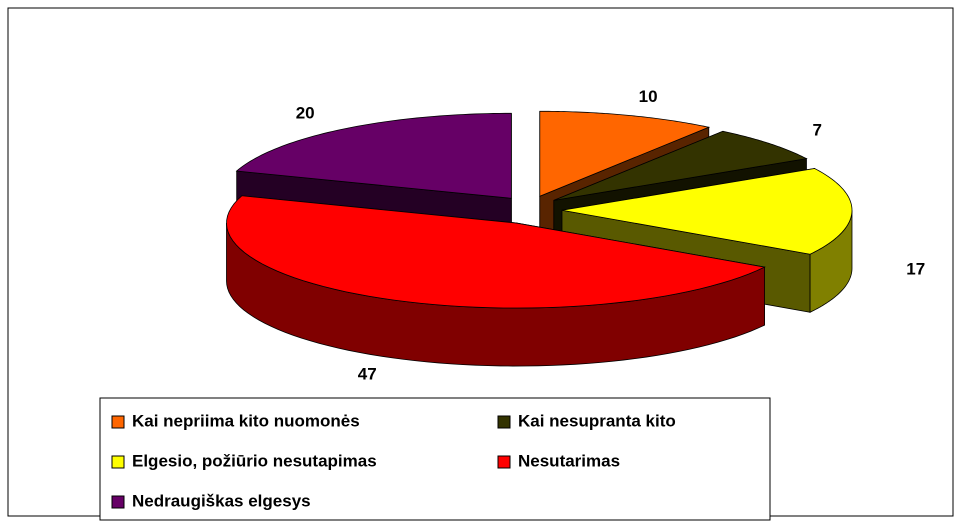 This screenshot has height=524, width=961. What do you see at coordinates (648, 96) in the screenshot?
I see `data-label: 10` at bounding box center [648, 96].